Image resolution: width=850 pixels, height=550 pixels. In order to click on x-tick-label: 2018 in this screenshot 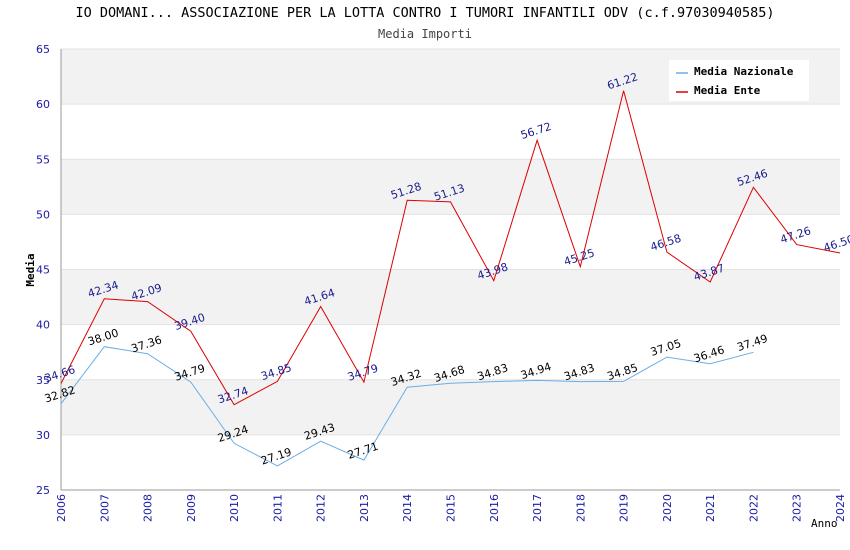, I will do `click(580, 508)`.